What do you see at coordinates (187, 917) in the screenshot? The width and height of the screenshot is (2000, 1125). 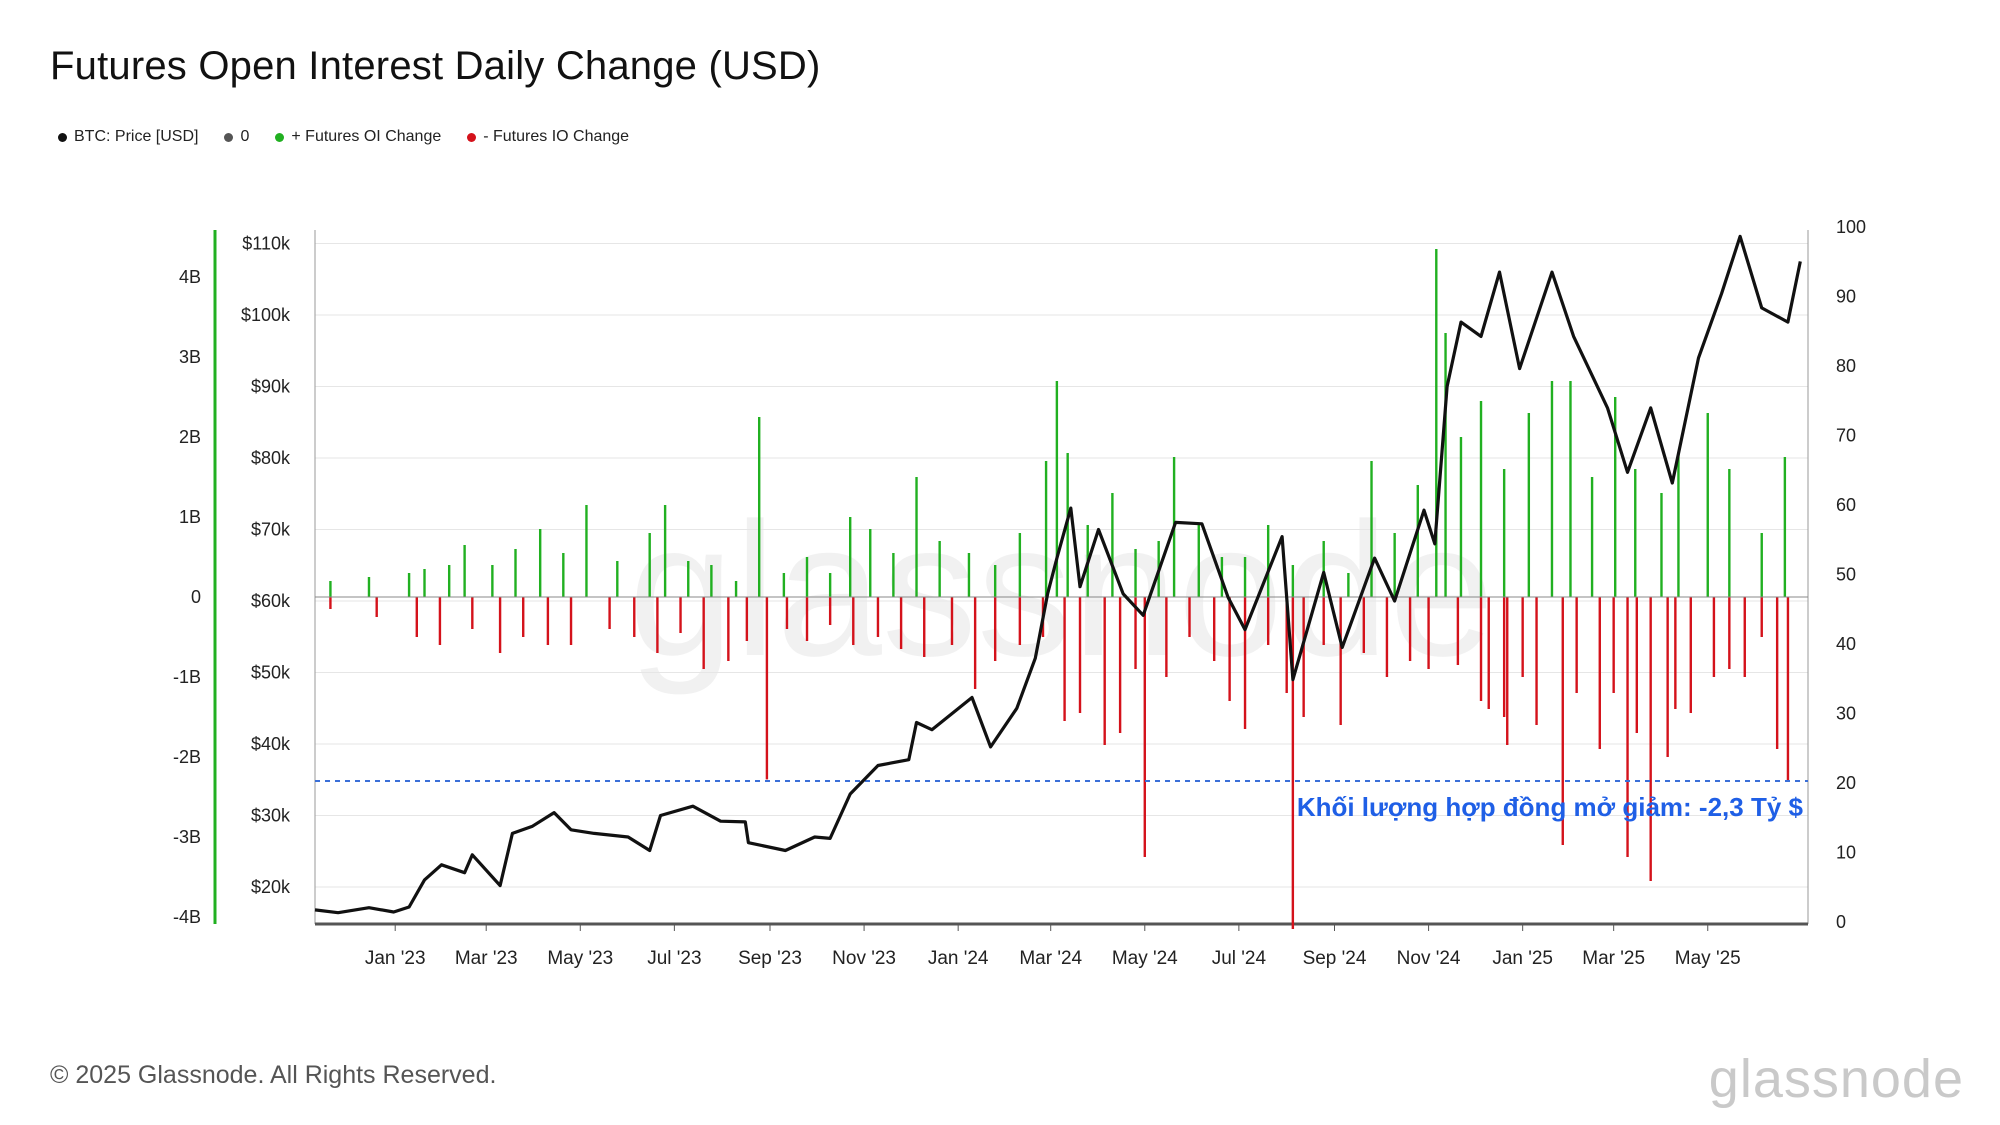 I see `y-tick-label-billions: -4B` at bounding box center [187, 917].